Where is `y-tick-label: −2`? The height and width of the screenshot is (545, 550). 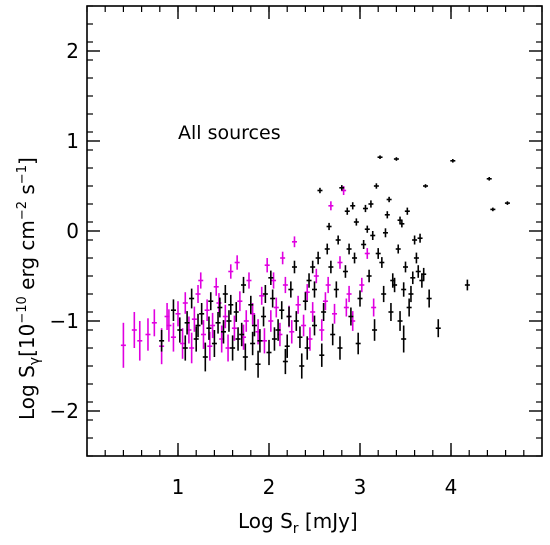 y-tick-label: −2 is located at coordinates (64, 411).